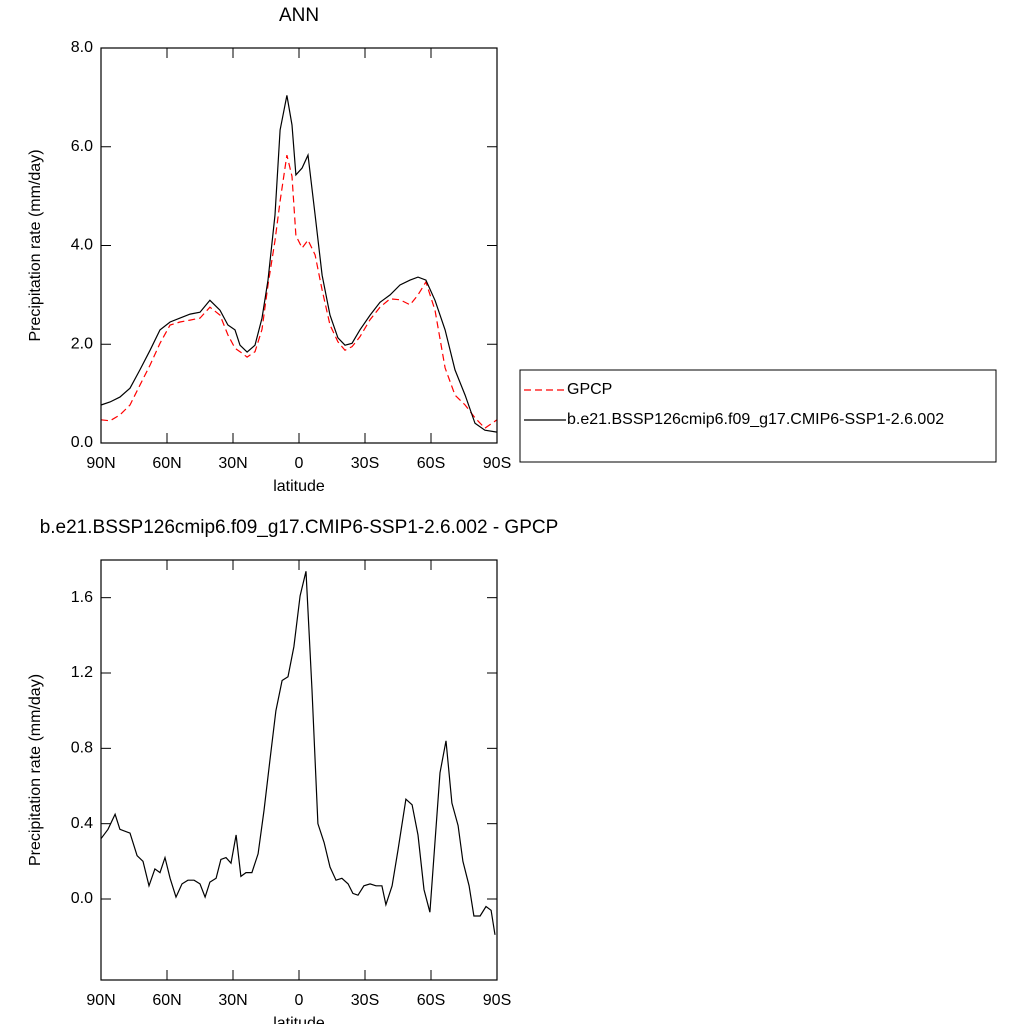  What do you see at coordinates (82, 823) in the screenshot?
I see `y-tick-label: 0.4` at bounding box center [82, 823].